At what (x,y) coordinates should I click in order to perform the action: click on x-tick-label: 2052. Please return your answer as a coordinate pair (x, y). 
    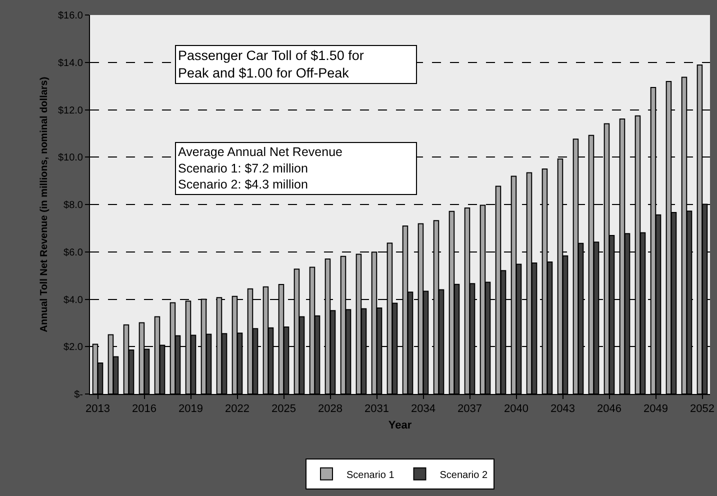
    Looking at the image, I should click on (702, 409).